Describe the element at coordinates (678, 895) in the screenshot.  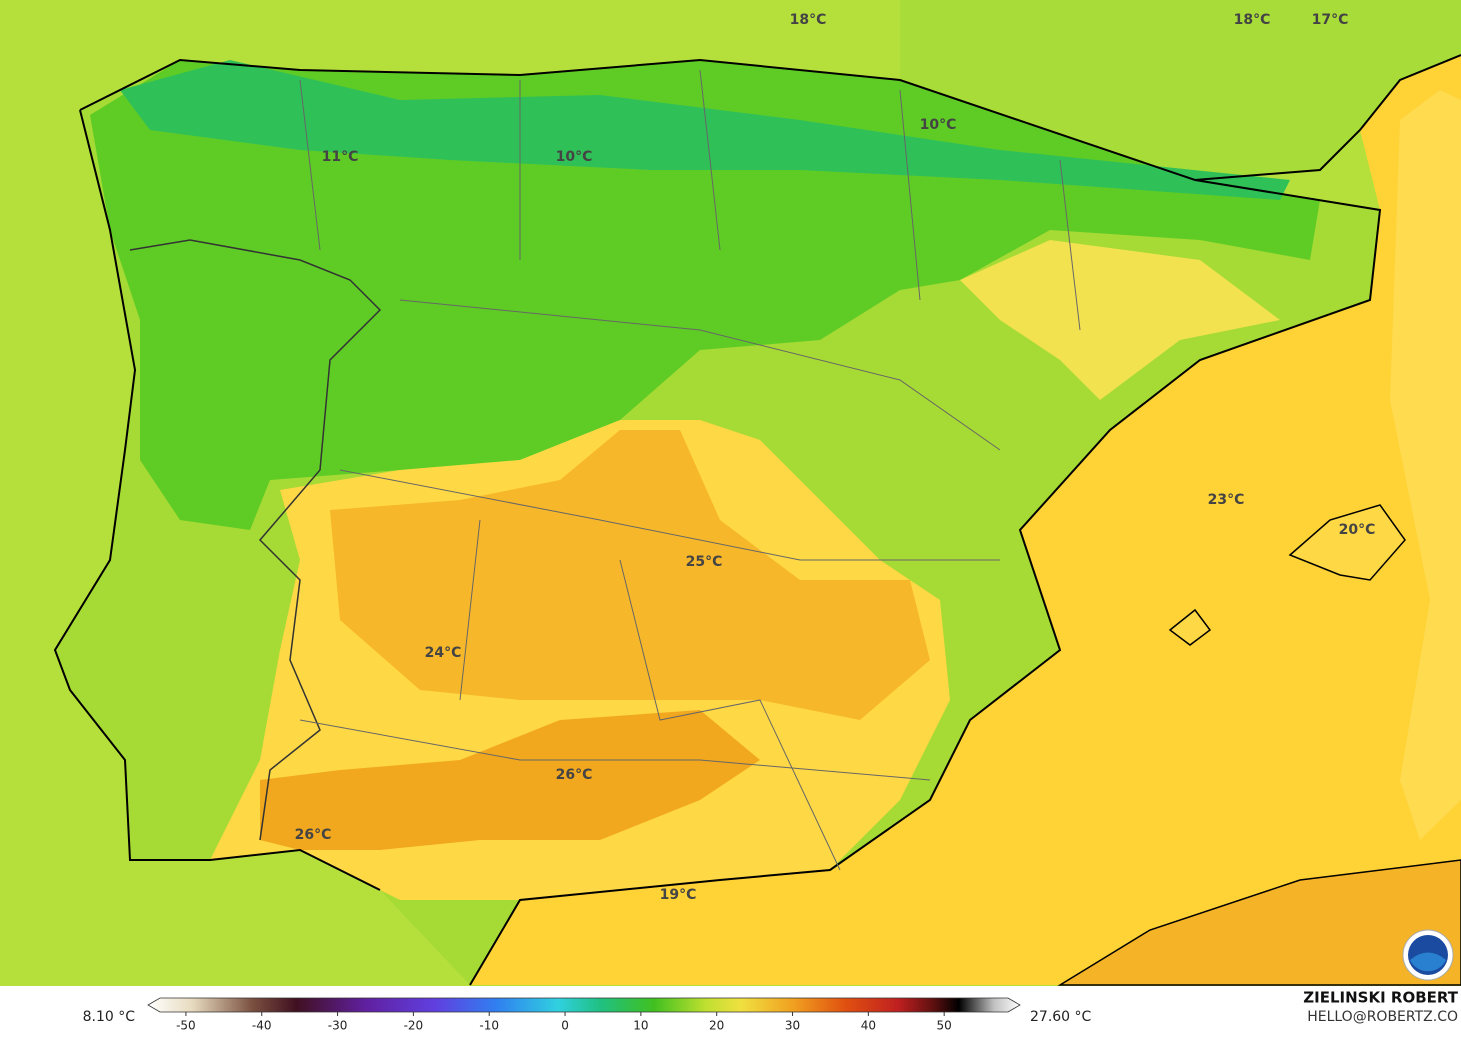
I see `temperature-label: 19°C` at that location.